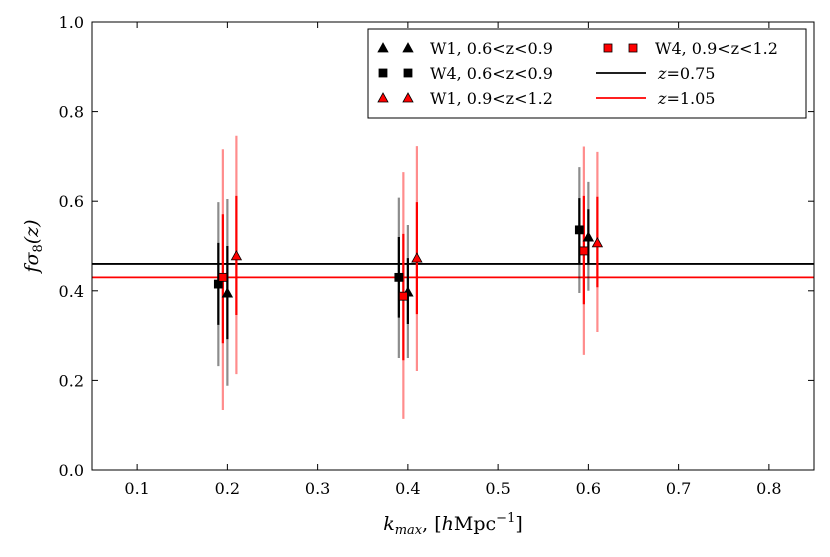  I want to click on x-tick-label: 0.8, so click(768, 488).